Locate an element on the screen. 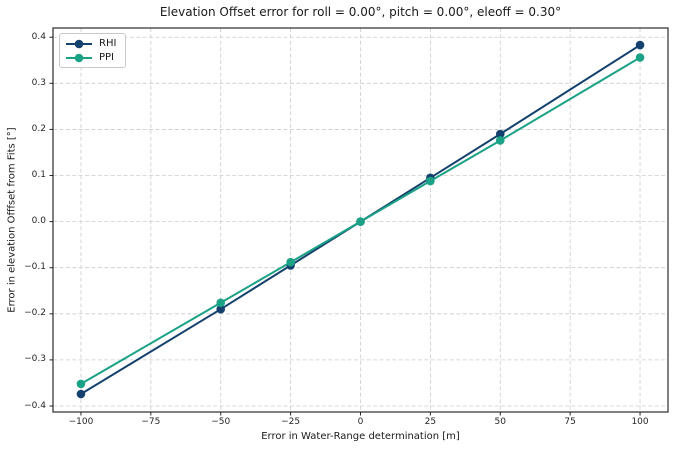 The width and height of the screenshot is (680, 452). legend-item-rhi: RHI is located at coordinates (91, 43).